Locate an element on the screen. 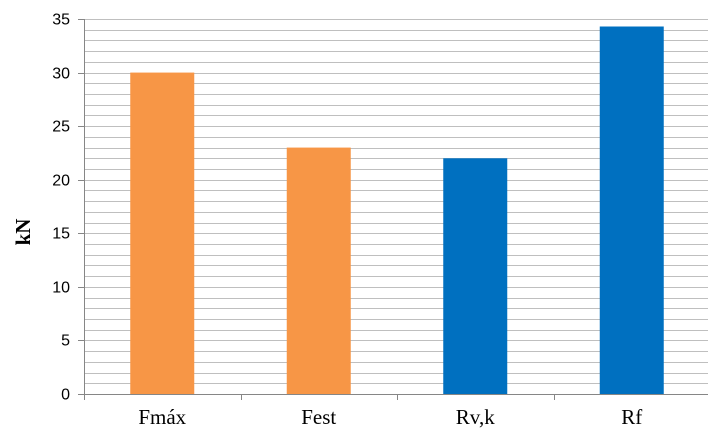 The height and width of the screenshot is (432, 708). x-category-label: Fmáx is located at coordinates (162, 417).